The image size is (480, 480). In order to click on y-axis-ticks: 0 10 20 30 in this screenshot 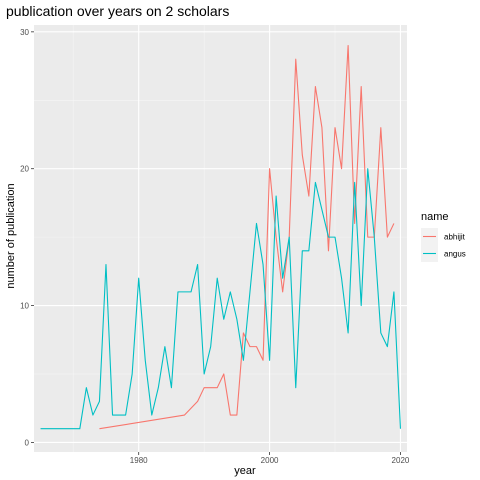, I will do `click(27, 237)`.